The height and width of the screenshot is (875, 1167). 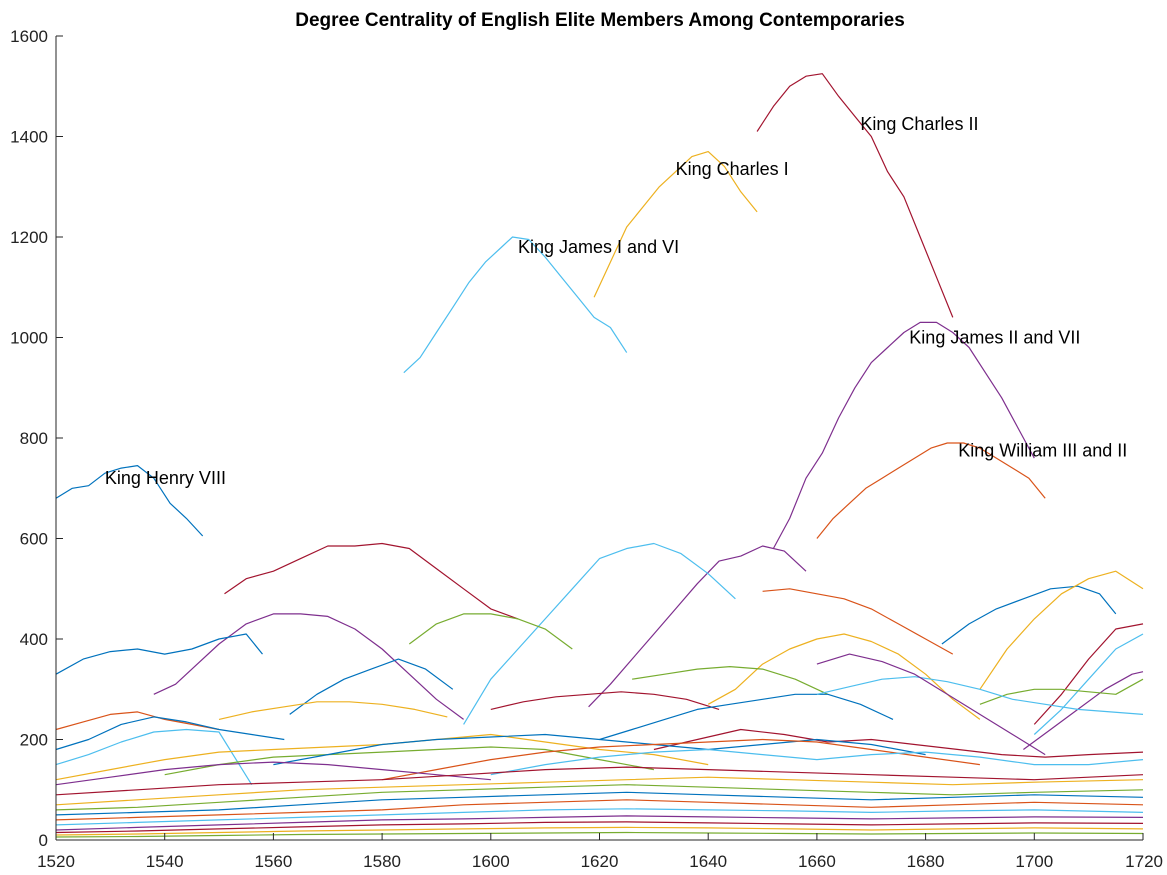 What do you see at coordinates (29, 338) in the screenshot?
I see `y-tick-label: 1000` at bounding box center [29, 338].